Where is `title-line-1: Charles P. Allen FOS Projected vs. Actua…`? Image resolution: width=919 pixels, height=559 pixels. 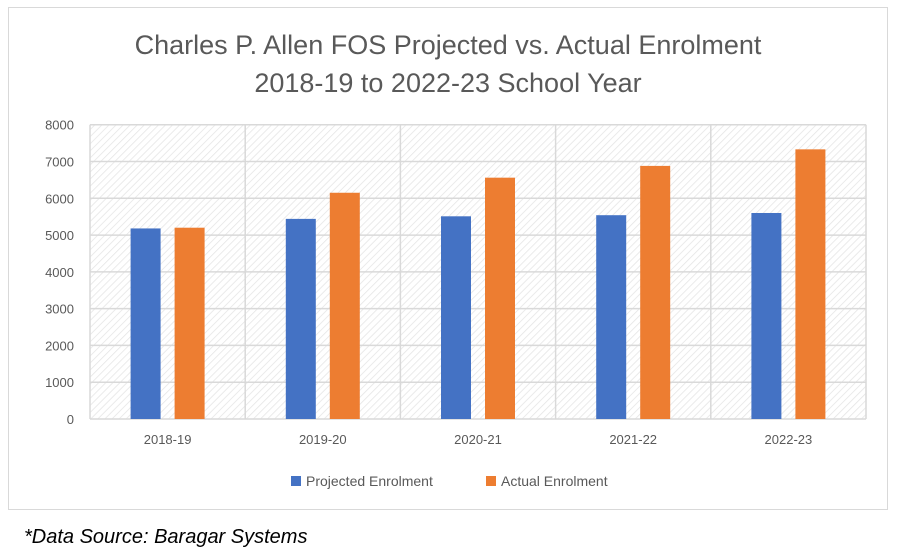 title-line-1: Charles P. Allen FOS Projected vs. Actua… is located at coordinates (448, 45).